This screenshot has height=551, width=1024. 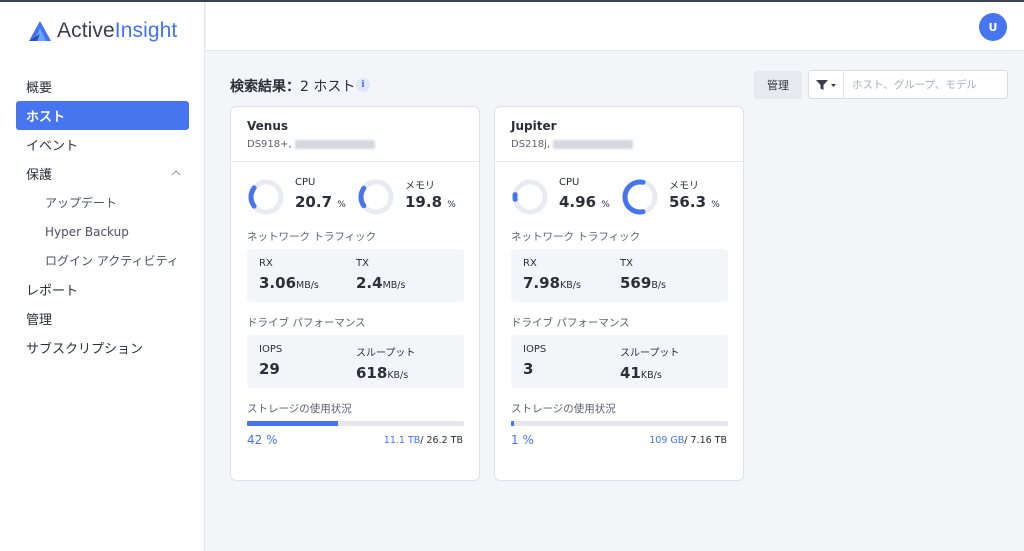 I want to click on tx-value: 569B/s, so click(x=643, y=283).